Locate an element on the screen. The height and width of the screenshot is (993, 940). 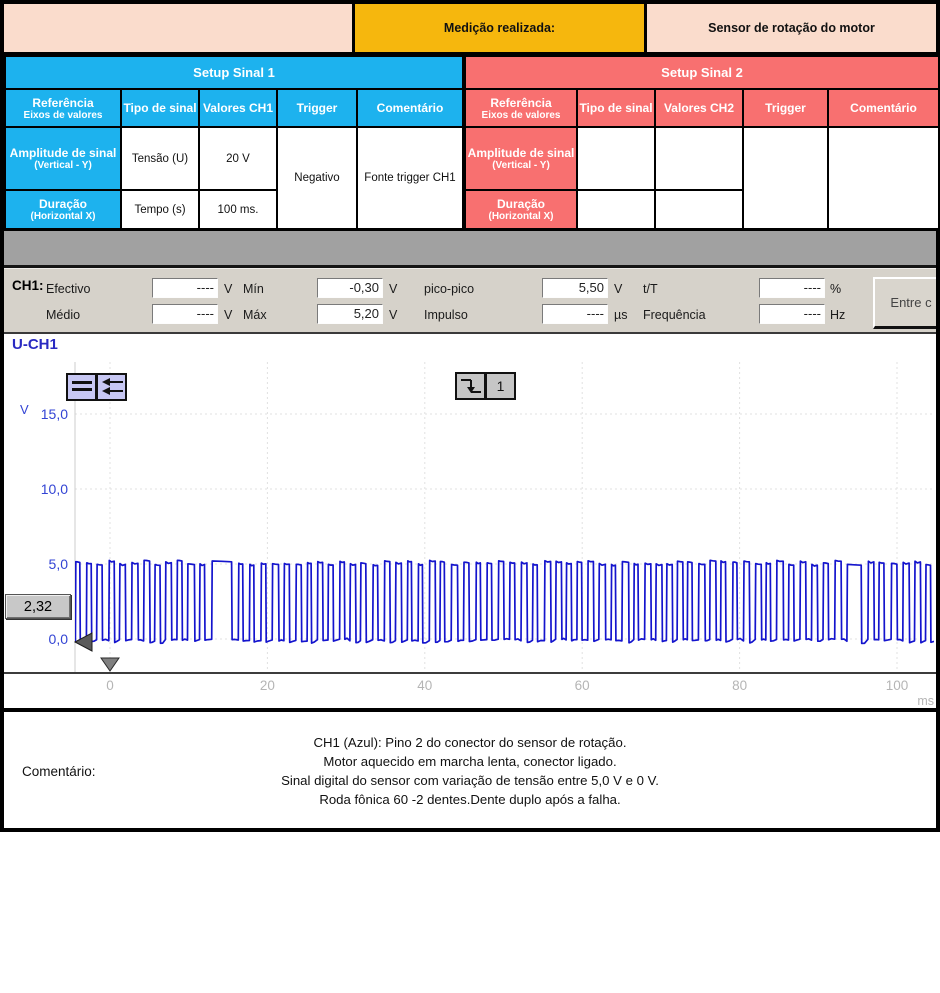
separator-band is located at coordinates (470, 248).